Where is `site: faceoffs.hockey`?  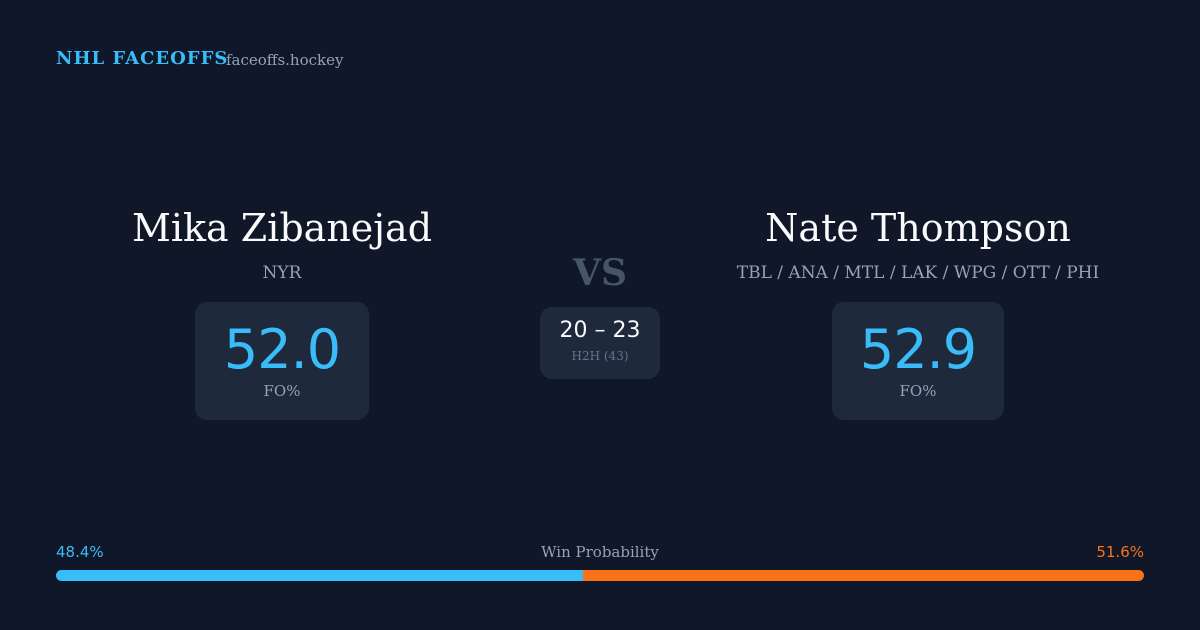 site: faceoffs.hockey is located at coordinates (285, 60).